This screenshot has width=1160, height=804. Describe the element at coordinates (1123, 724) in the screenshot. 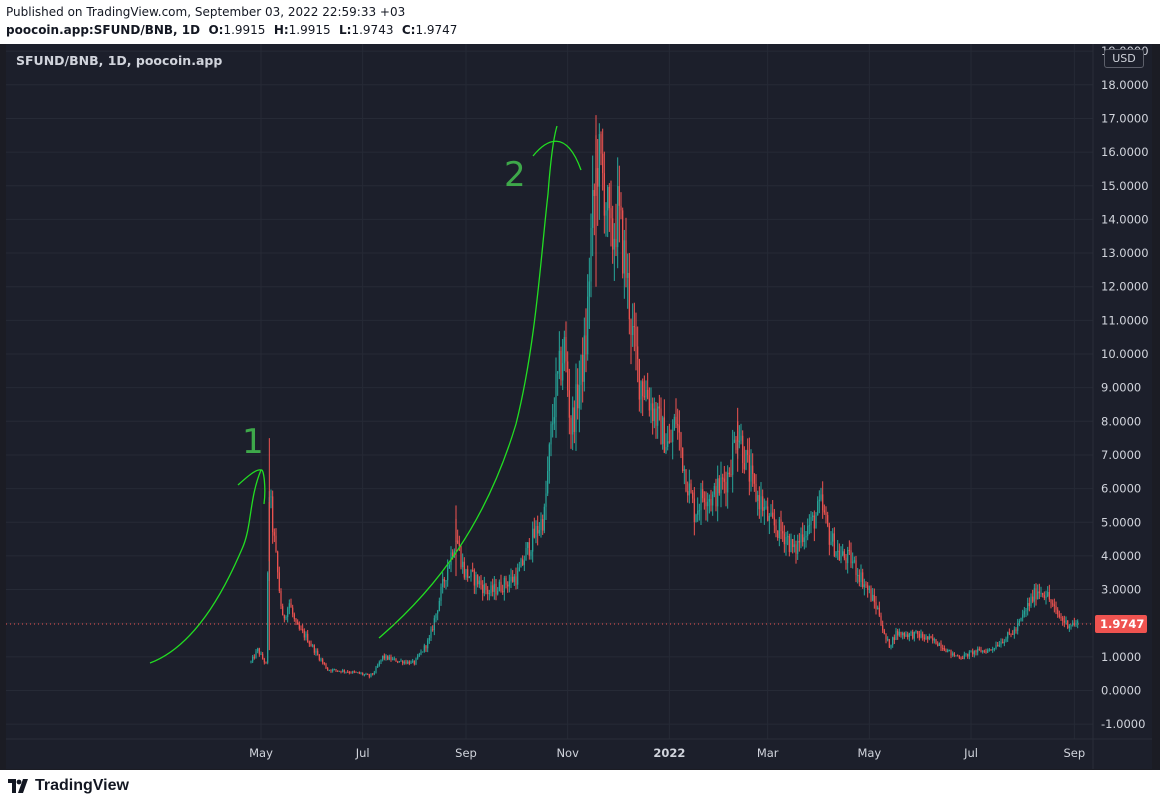

I see `y-tick-label: -1.0000` at that location.